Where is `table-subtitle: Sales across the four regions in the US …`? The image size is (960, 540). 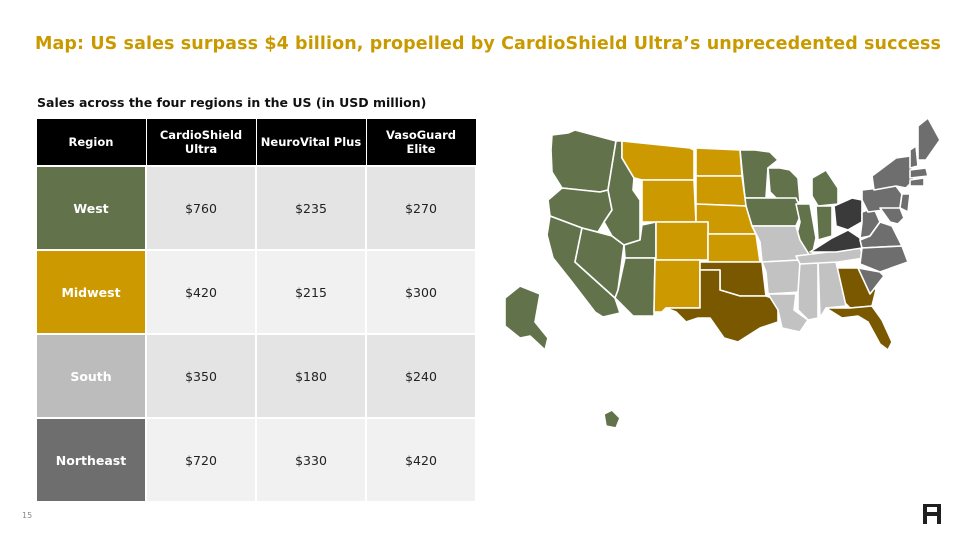
table-subtitle: Sales across the four regions in the US … is located at coordinates (232, 102).